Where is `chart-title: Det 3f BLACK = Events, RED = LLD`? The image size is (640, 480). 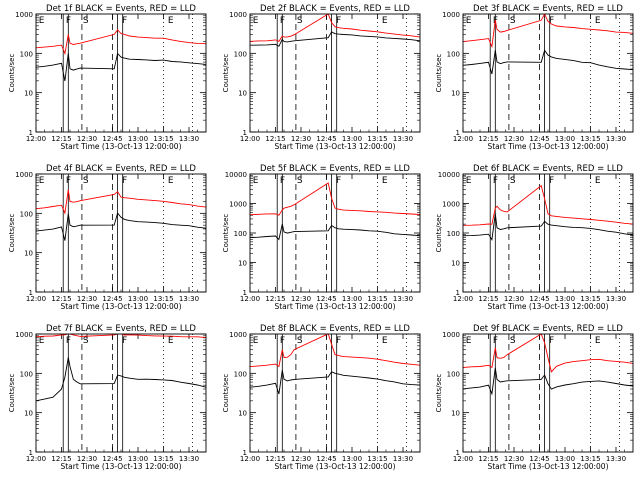
chart-title: Det 3f BLACK = Events, RED = LLD is located at coordinates (548, 9).